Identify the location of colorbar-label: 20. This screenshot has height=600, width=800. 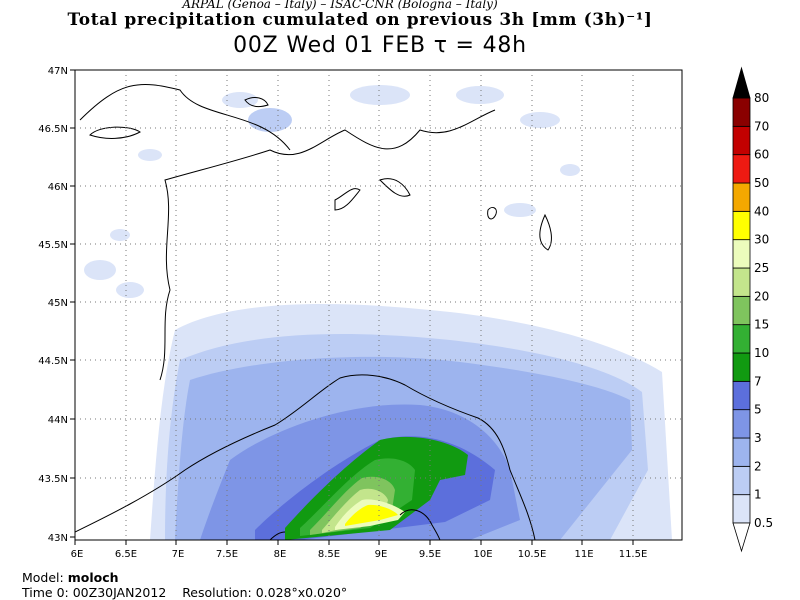
(761, 296).